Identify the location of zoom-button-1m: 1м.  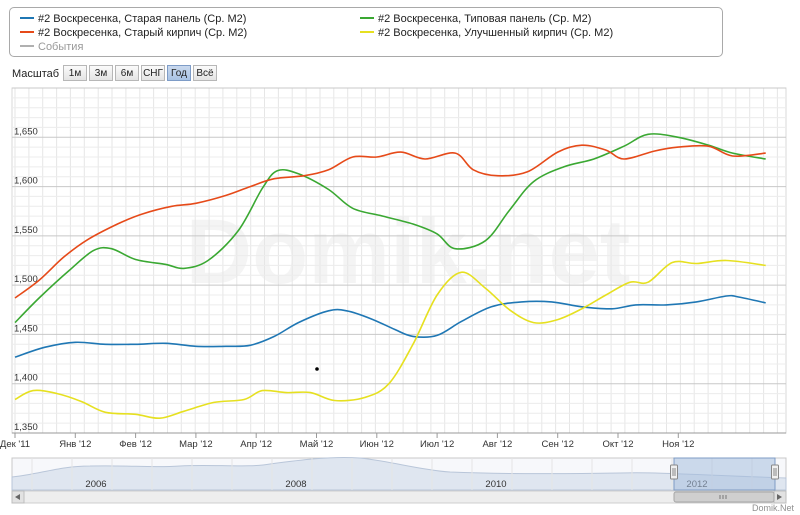
(75, 73).